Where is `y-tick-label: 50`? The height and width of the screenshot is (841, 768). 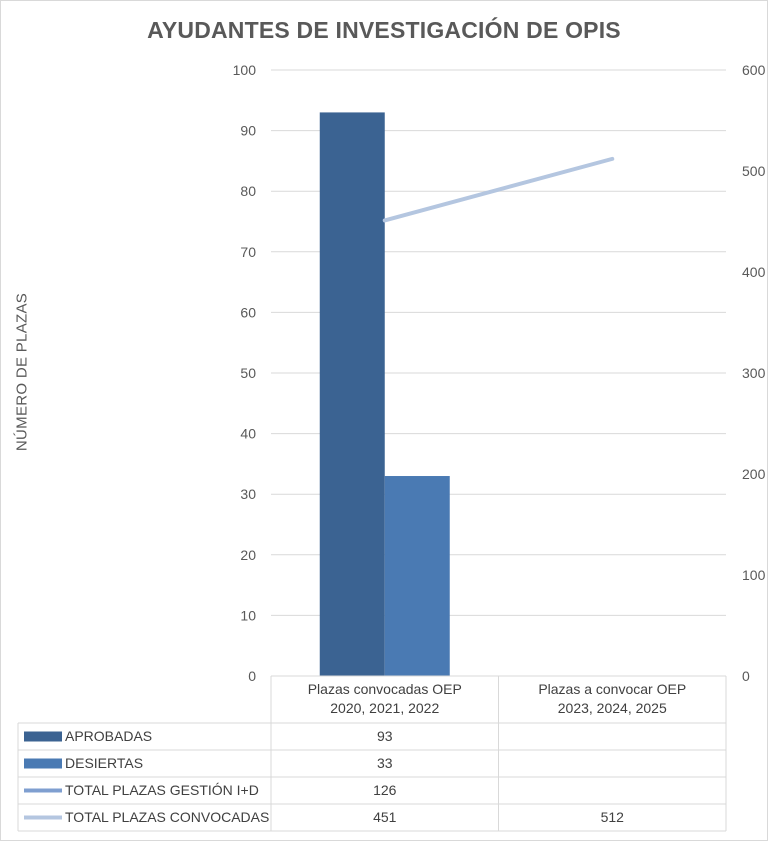
y-tick-label: 50 is located at coordinates (248, 373).